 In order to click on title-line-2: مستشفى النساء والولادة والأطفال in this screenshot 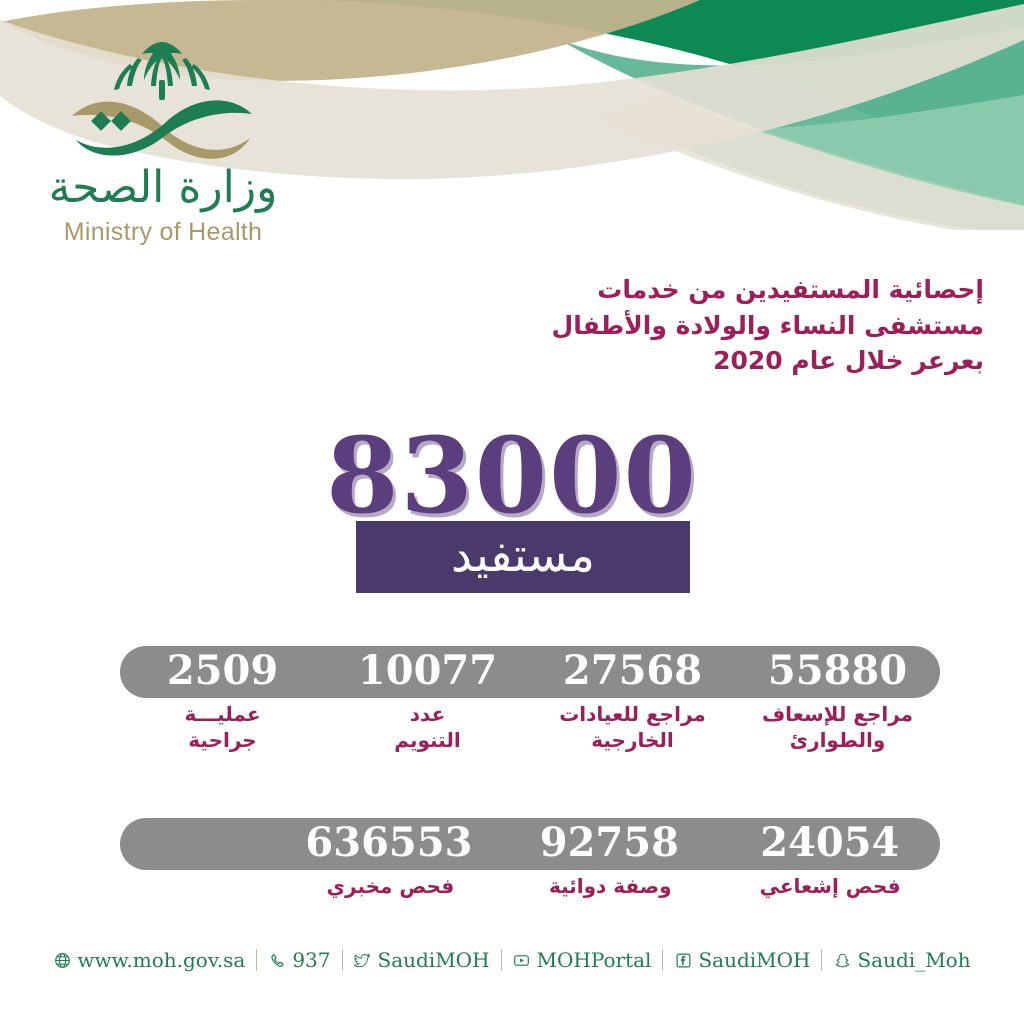, I will do `click(767, 325)`.